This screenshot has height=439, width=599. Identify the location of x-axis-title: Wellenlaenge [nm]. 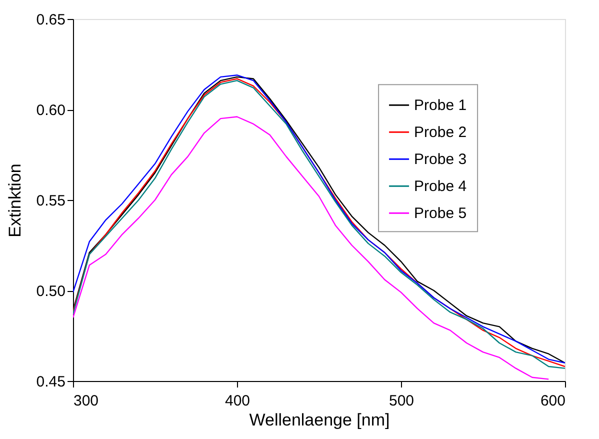
(319, 420).